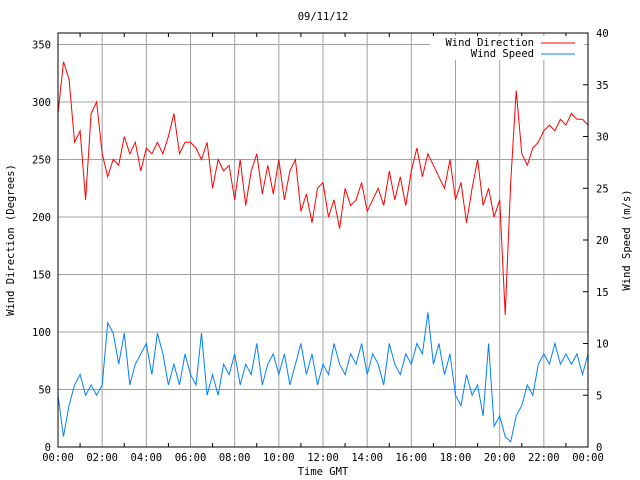 The image size is (640, 480). What do you see at coordinates (602, 189) in the screenshot?
I see `y2-tick-label: 25` at bounding box center [602, 189].